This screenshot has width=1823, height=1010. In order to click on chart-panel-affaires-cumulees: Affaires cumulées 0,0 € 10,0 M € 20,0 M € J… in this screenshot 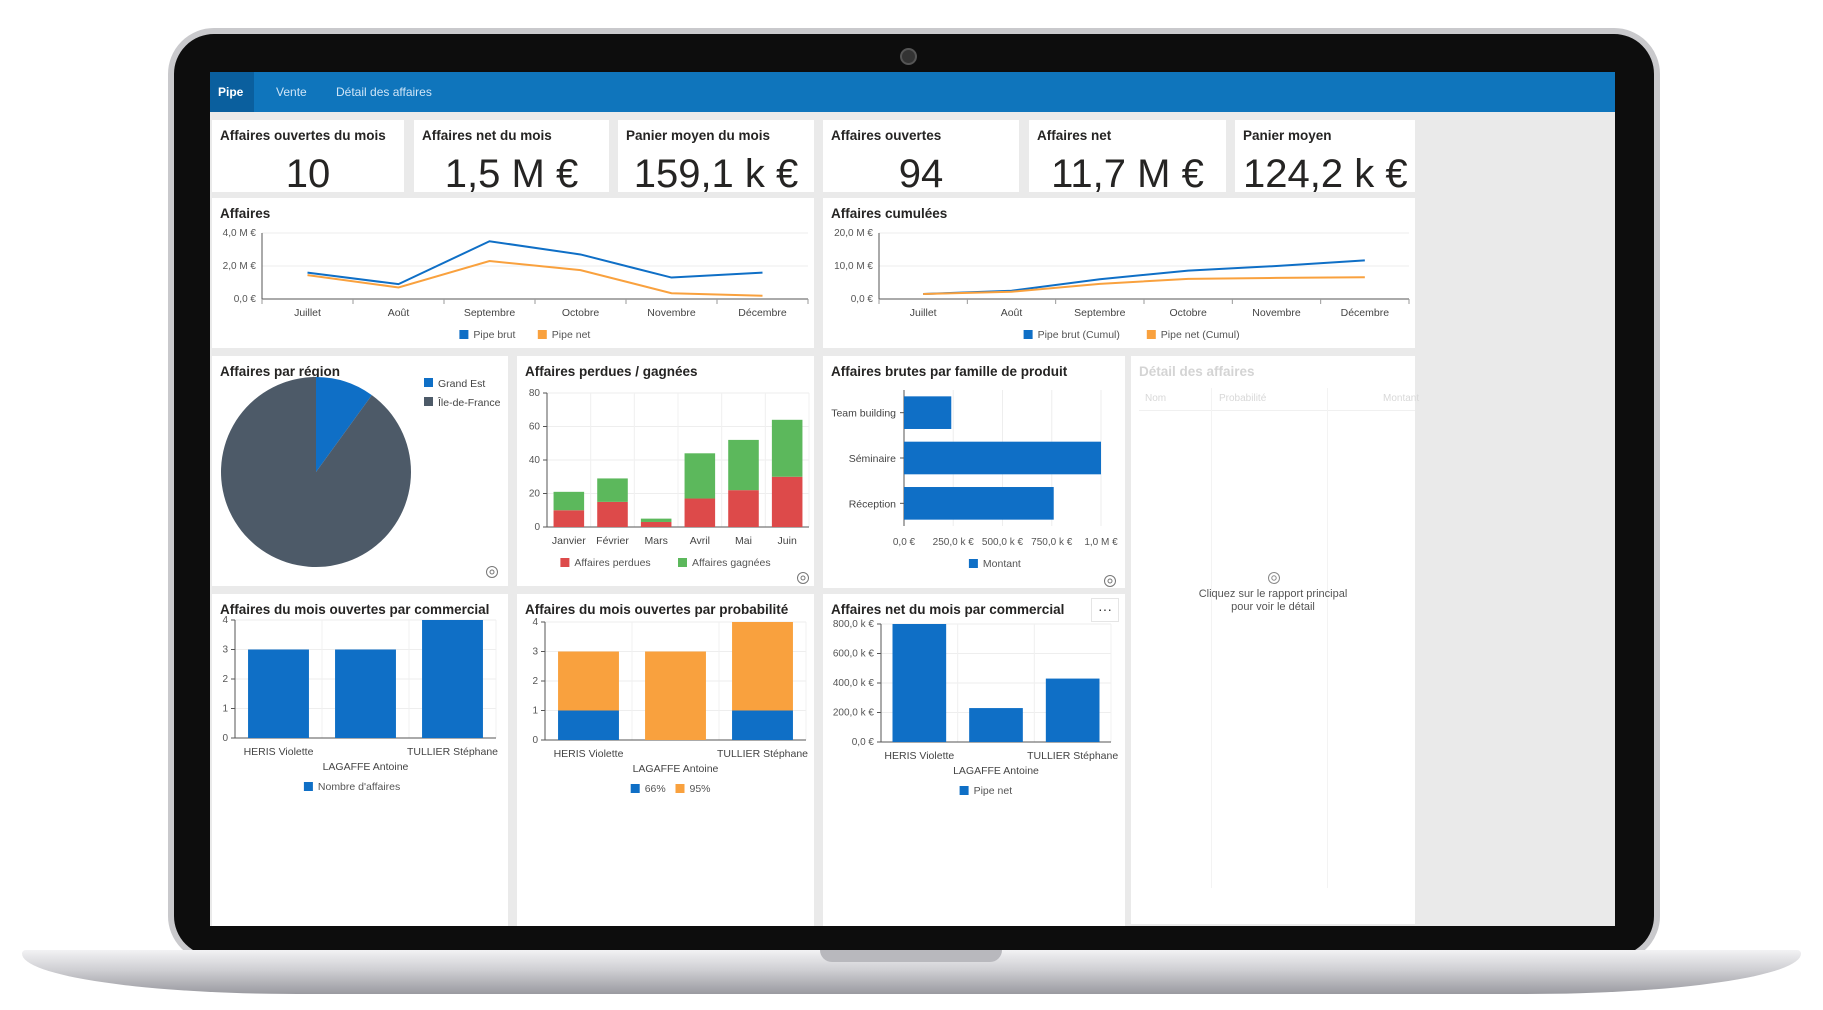, I will do `click(1119, 273)`.